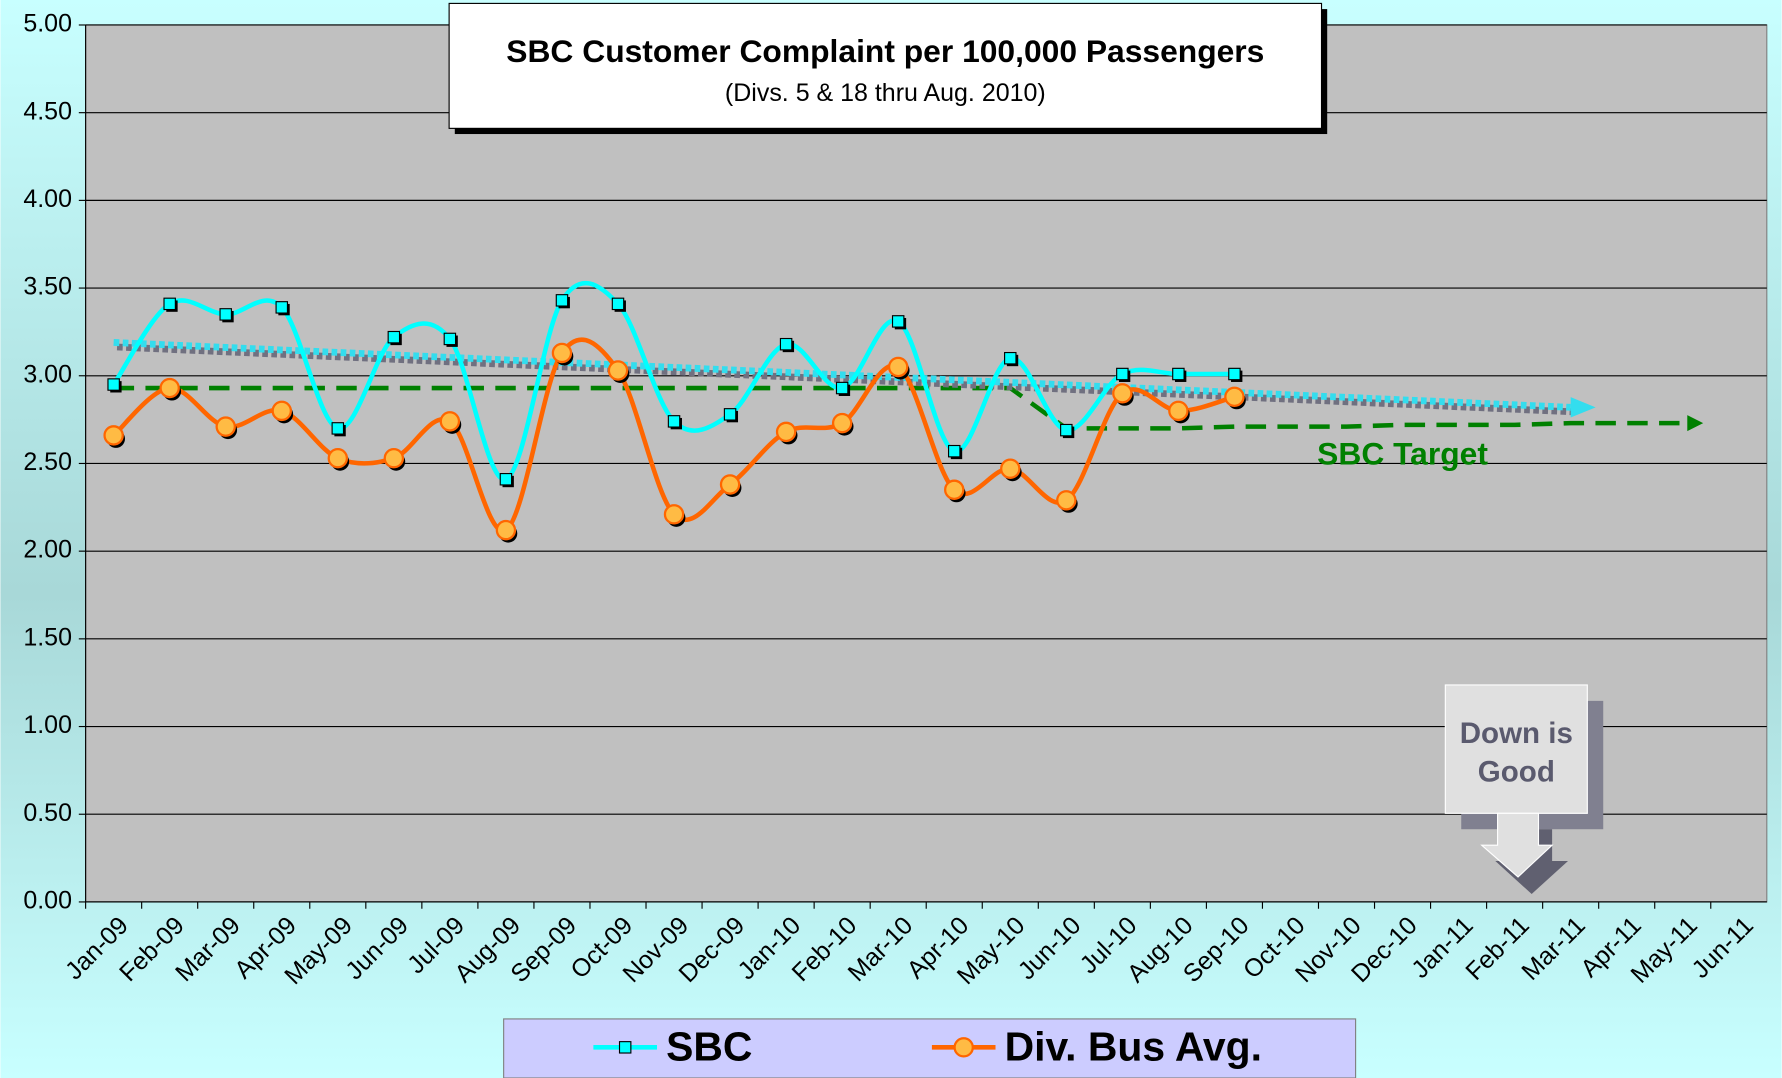 The height and width of the screenshot is (1078, 1782). I want to click on trend-arrow, so click(1583, 407).